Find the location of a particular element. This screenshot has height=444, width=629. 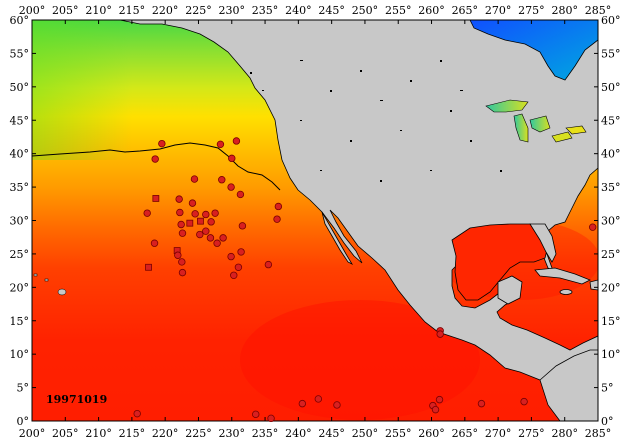

jamaica is located at coordinates (566, 292).